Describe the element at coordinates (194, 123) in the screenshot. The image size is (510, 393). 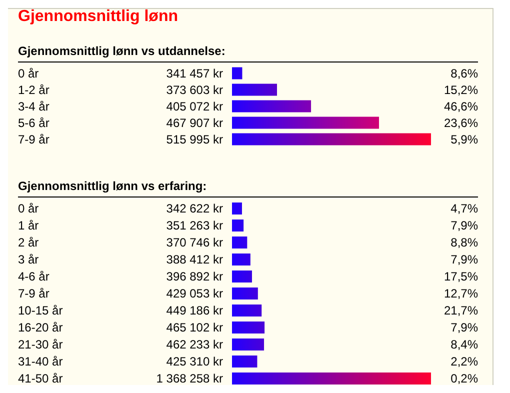
I see `data-label: 467 907 kr` at that location.